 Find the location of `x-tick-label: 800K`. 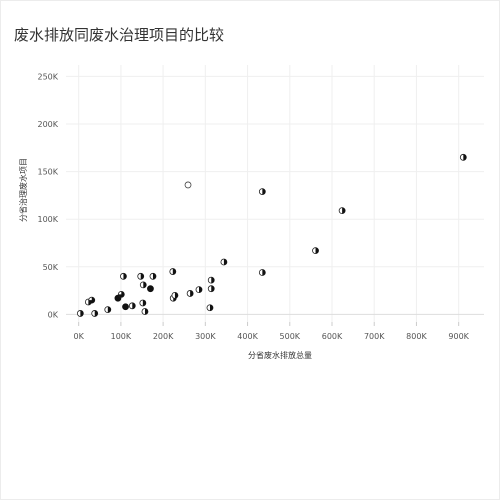

x-tick-label: 800K is located at coordinates (416, 336).